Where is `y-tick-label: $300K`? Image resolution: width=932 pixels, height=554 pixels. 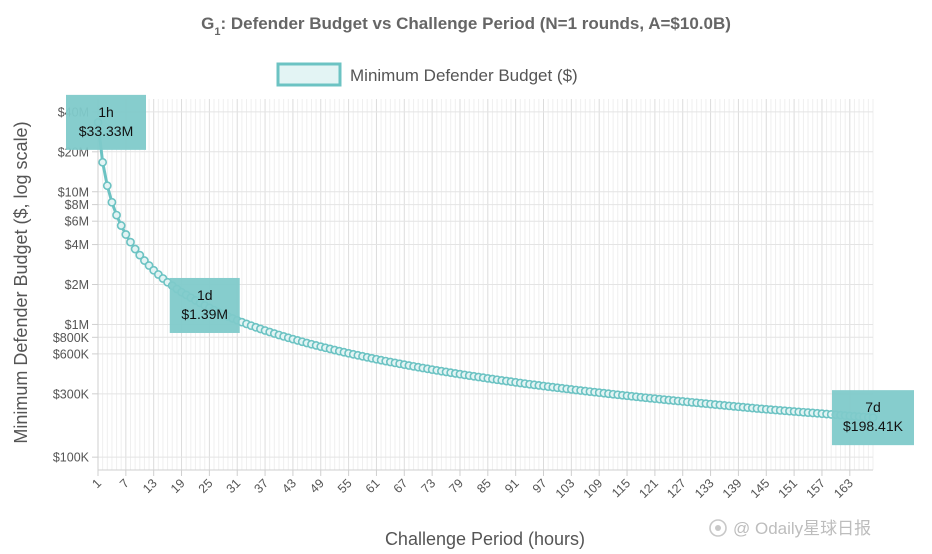 y-tick-label: $300K is located at coordinates (71, 394).